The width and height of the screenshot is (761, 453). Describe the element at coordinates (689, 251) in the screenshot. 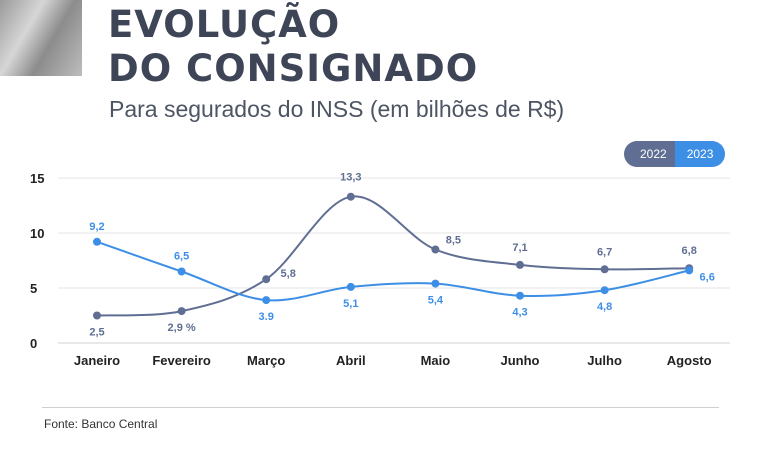

I see `data-label-2022: 6,8` at that location.